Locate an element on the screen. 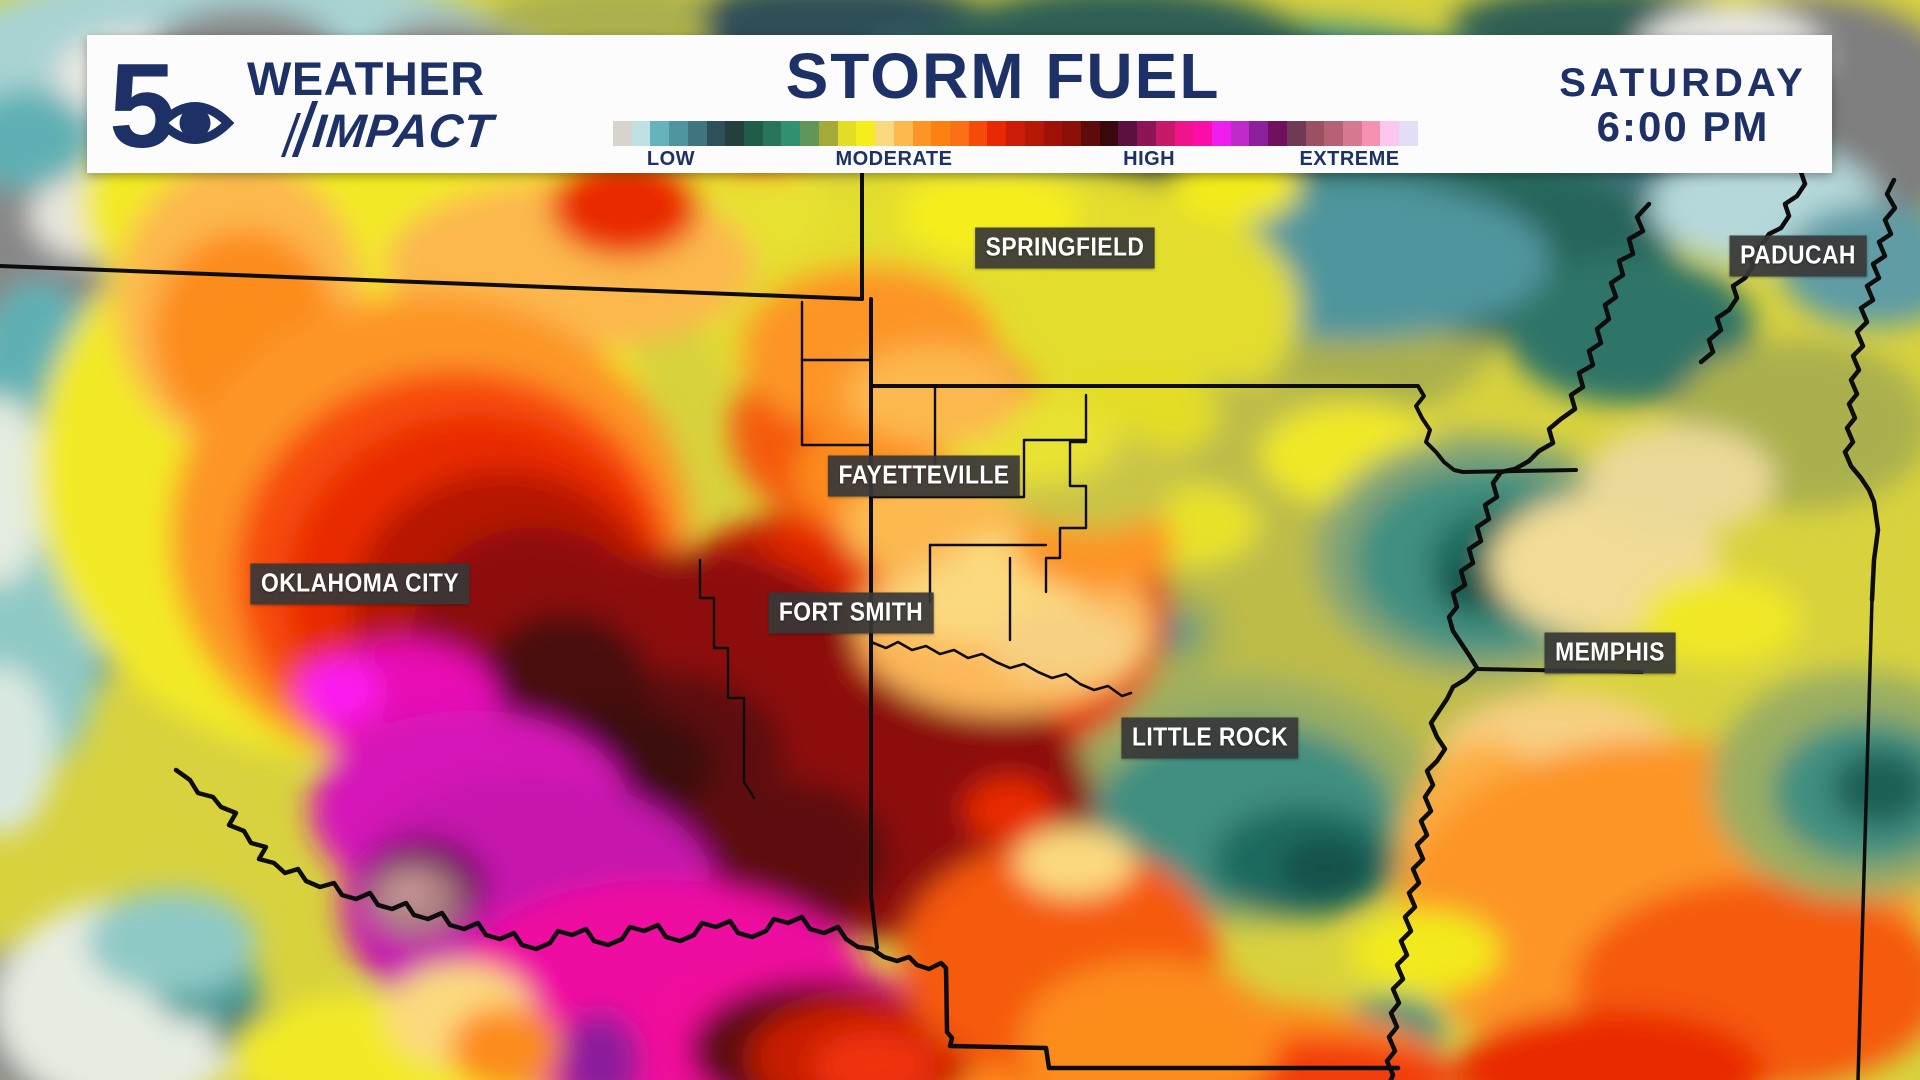  city-label-springfield: SPRINGFIELD is located at coordinates (1065, 248).